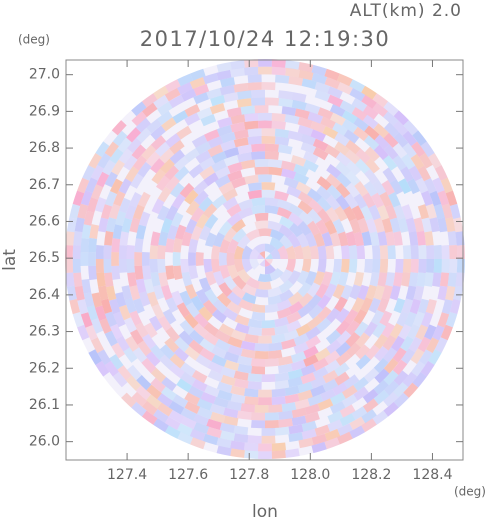 This screenshot has width=491, height=521. I want to click on x-tick-label: 128.4, so click(432, 475).